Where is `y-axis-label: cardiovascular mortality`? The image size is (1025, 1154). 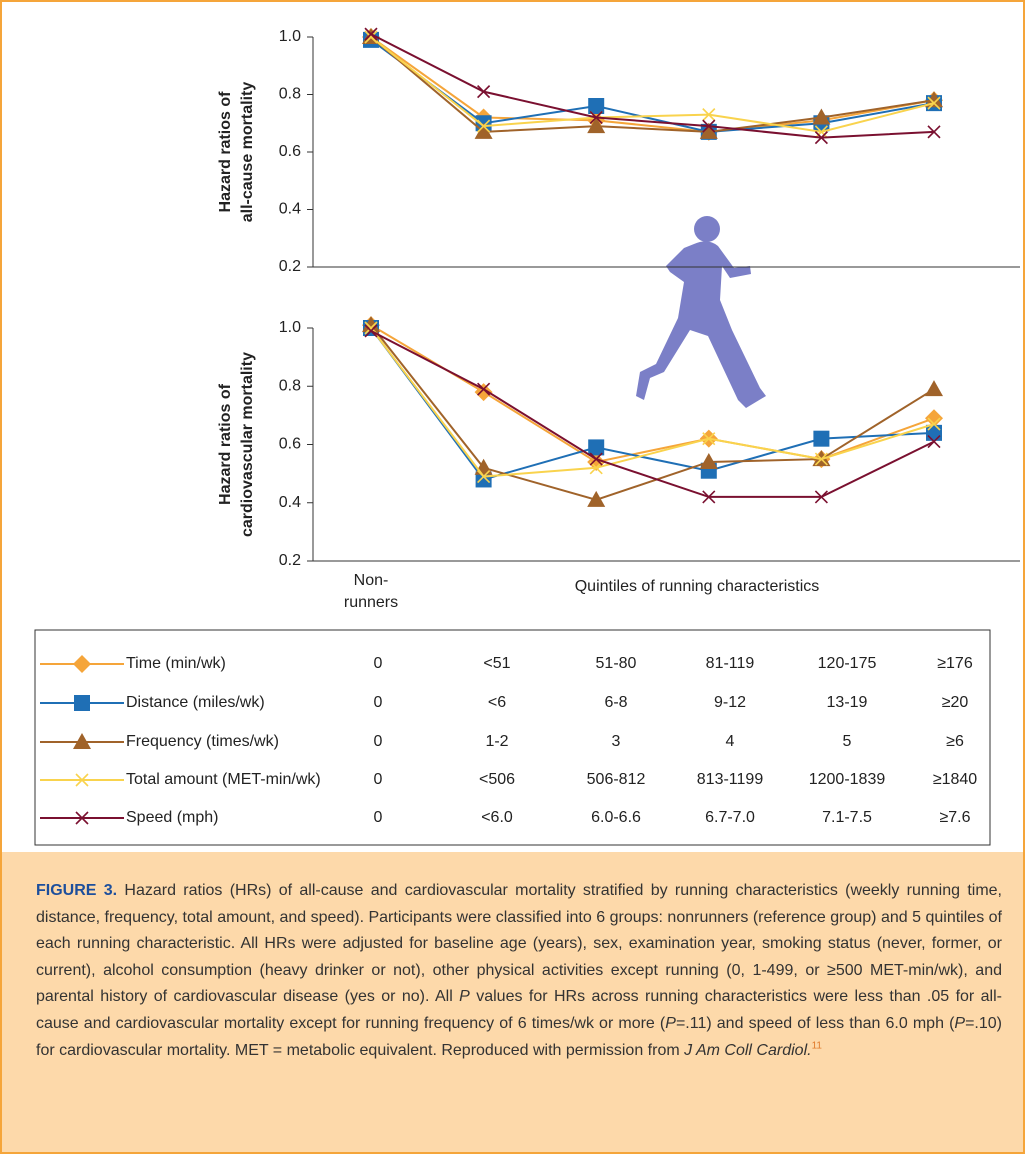
y-axis-label: cardiovascular mortality is located at coordinates (247, 444).